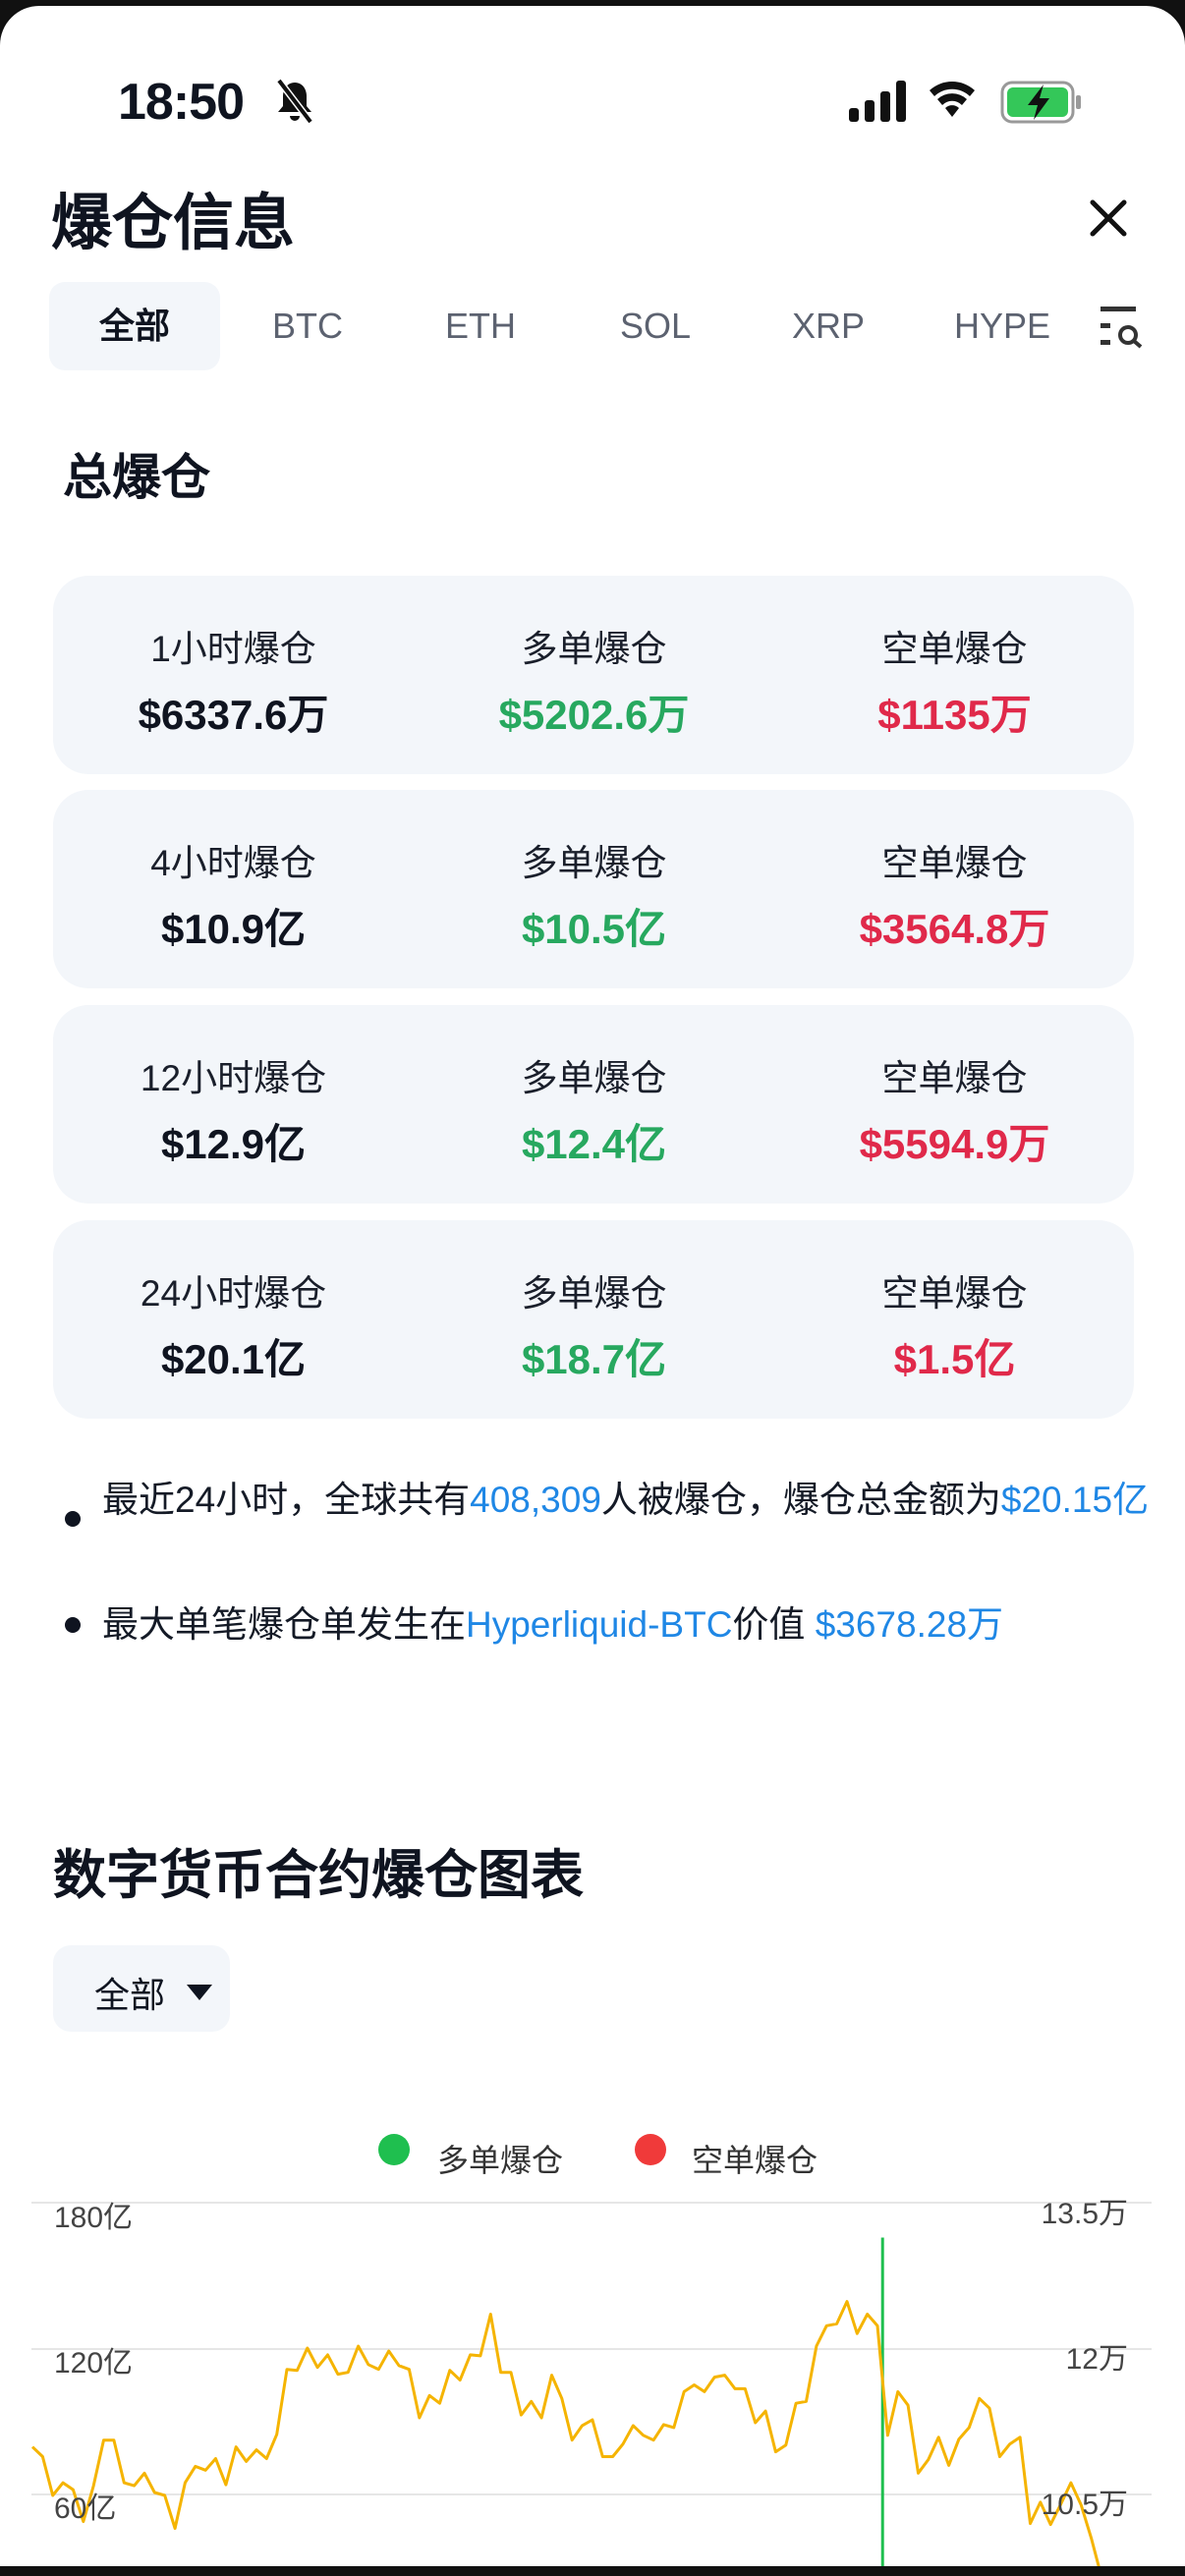  I want to click on liquidation-card: 24小时爆仓 $20.1亿 多单爆仓 $18.7亿 空单爆仓 $1.5亿, so click(594, 1319).